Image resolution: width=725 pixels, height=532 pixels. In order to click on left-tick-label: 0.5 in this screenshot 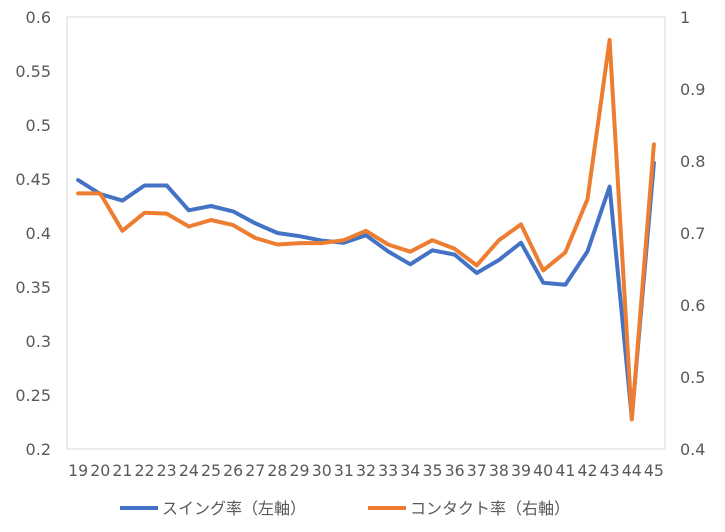, I will do `click(38, 125)`.